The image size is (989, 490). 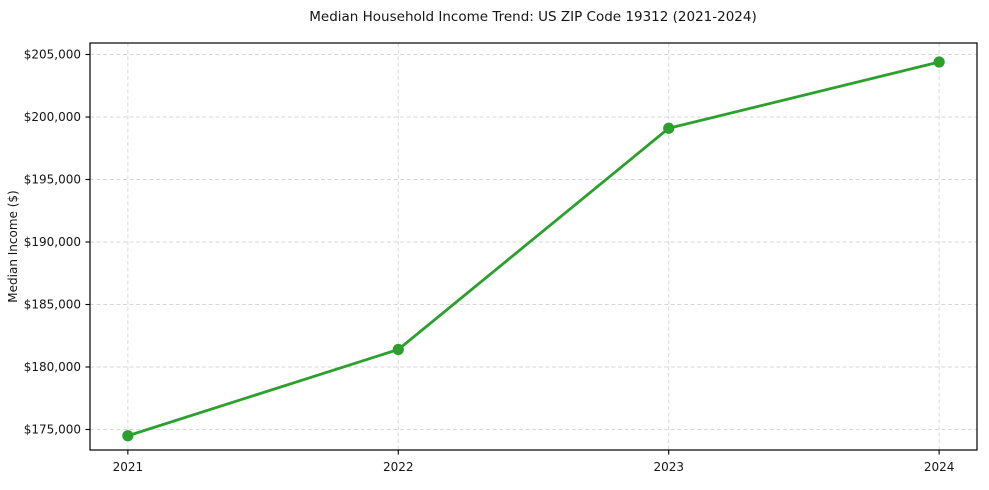 What do you see at coordinates (52, 367) in the screenshot?
I see `y-tick-label: $180,000` at bounding box center [52, 367].